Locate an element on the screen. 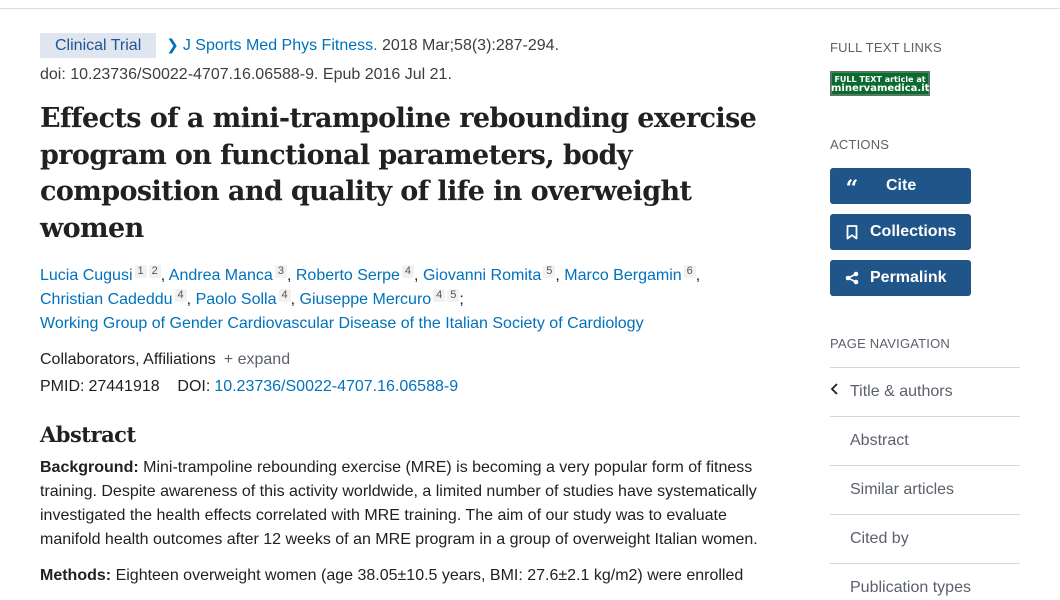 The height and width of the screenshot is (600, 1060). nav-item-title-authors: Title & authors is located at coordinates (925, 392).